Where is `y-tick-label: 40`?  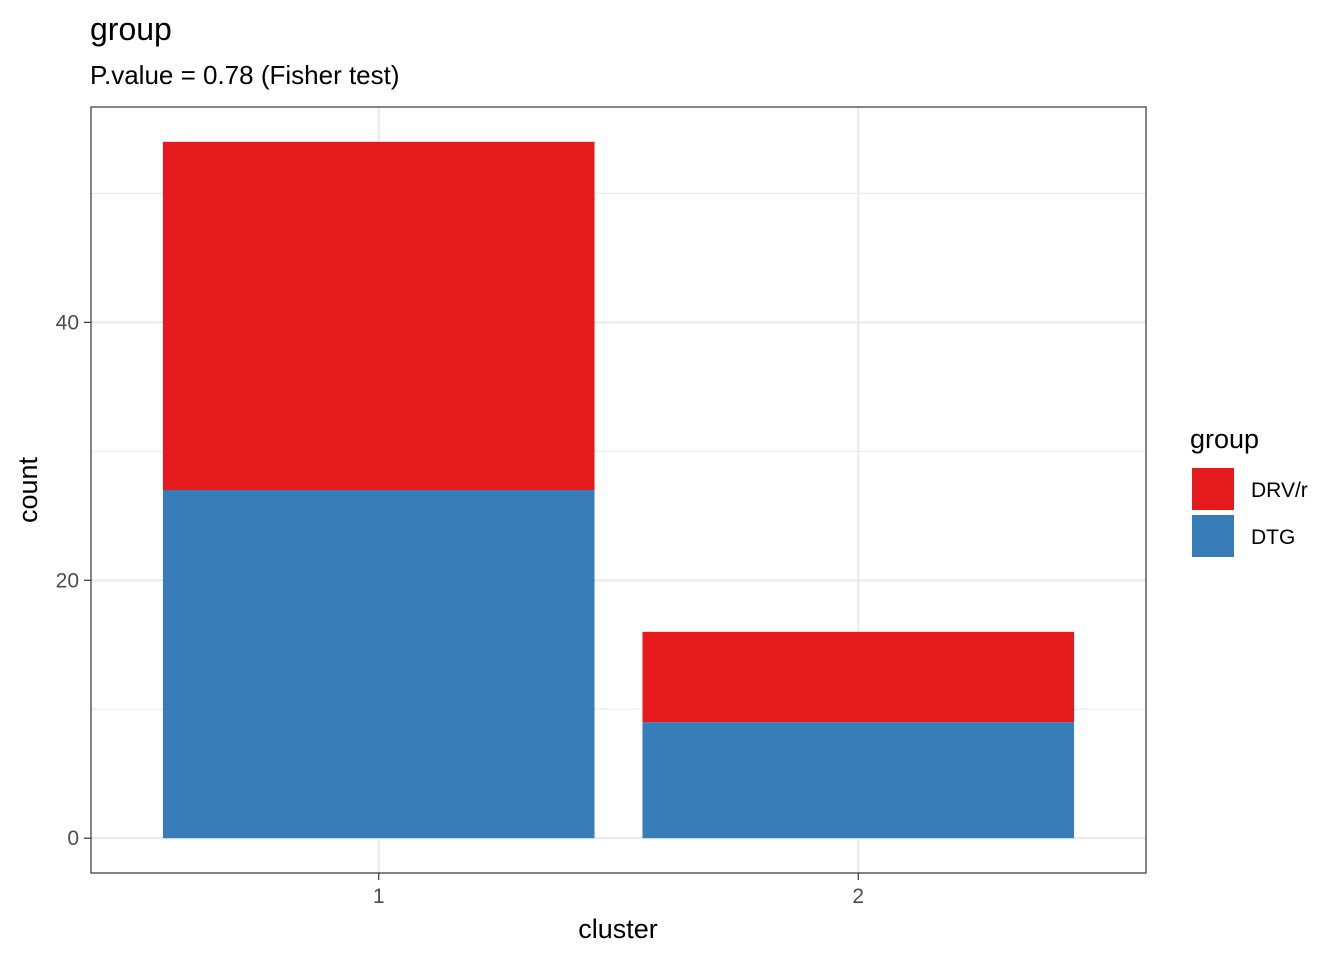 y-tick-label: 40 is located at coordinates (67, 322).